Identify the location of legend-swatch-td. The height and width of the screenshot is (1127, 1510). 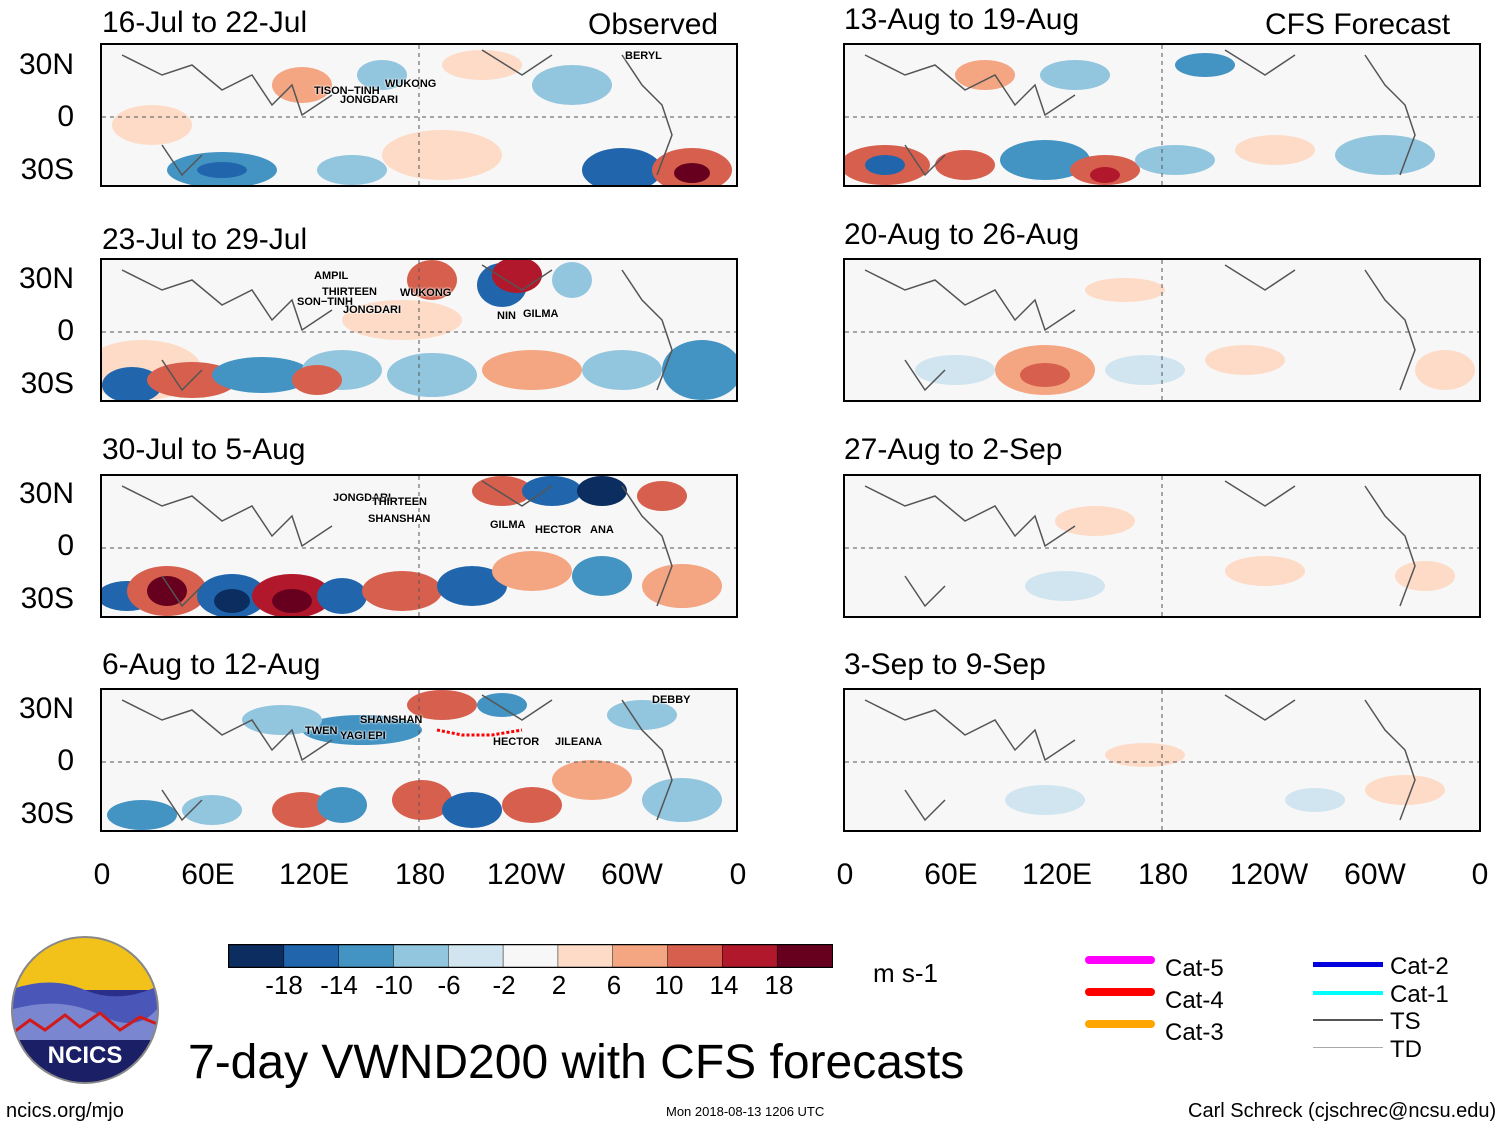
(1348, 1047).